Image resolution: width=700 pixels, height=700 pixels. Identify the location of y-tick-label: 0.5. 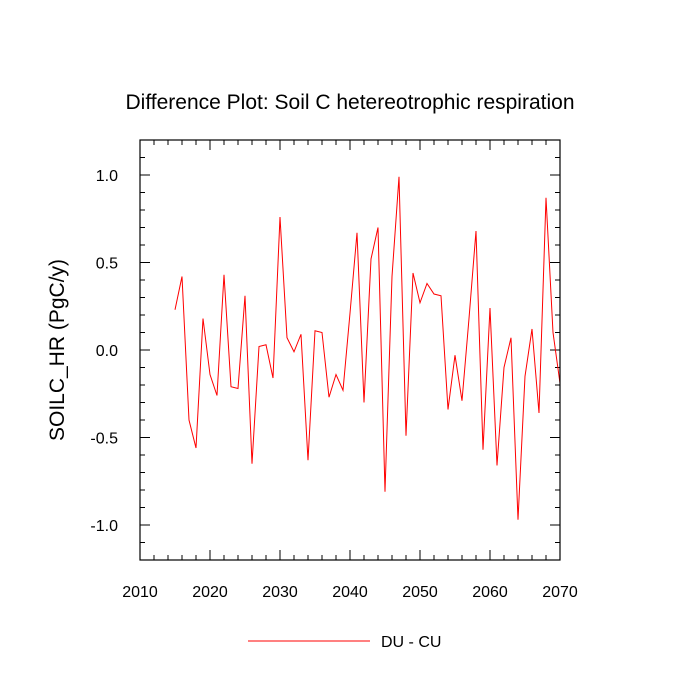
(107, 264).